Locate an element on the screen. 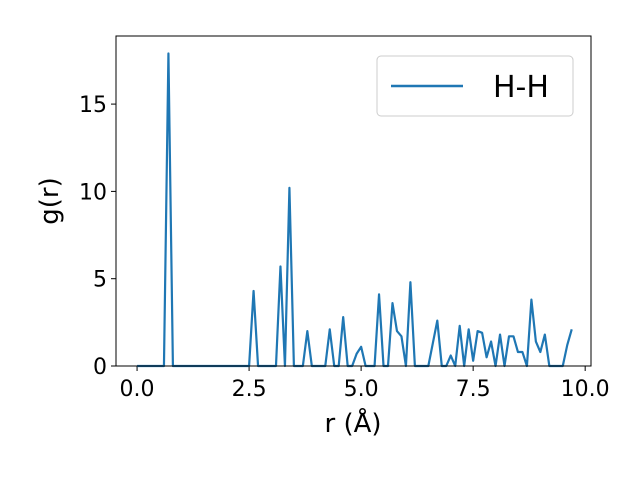  legend-label: H-H is located at coordinates (521, 87).